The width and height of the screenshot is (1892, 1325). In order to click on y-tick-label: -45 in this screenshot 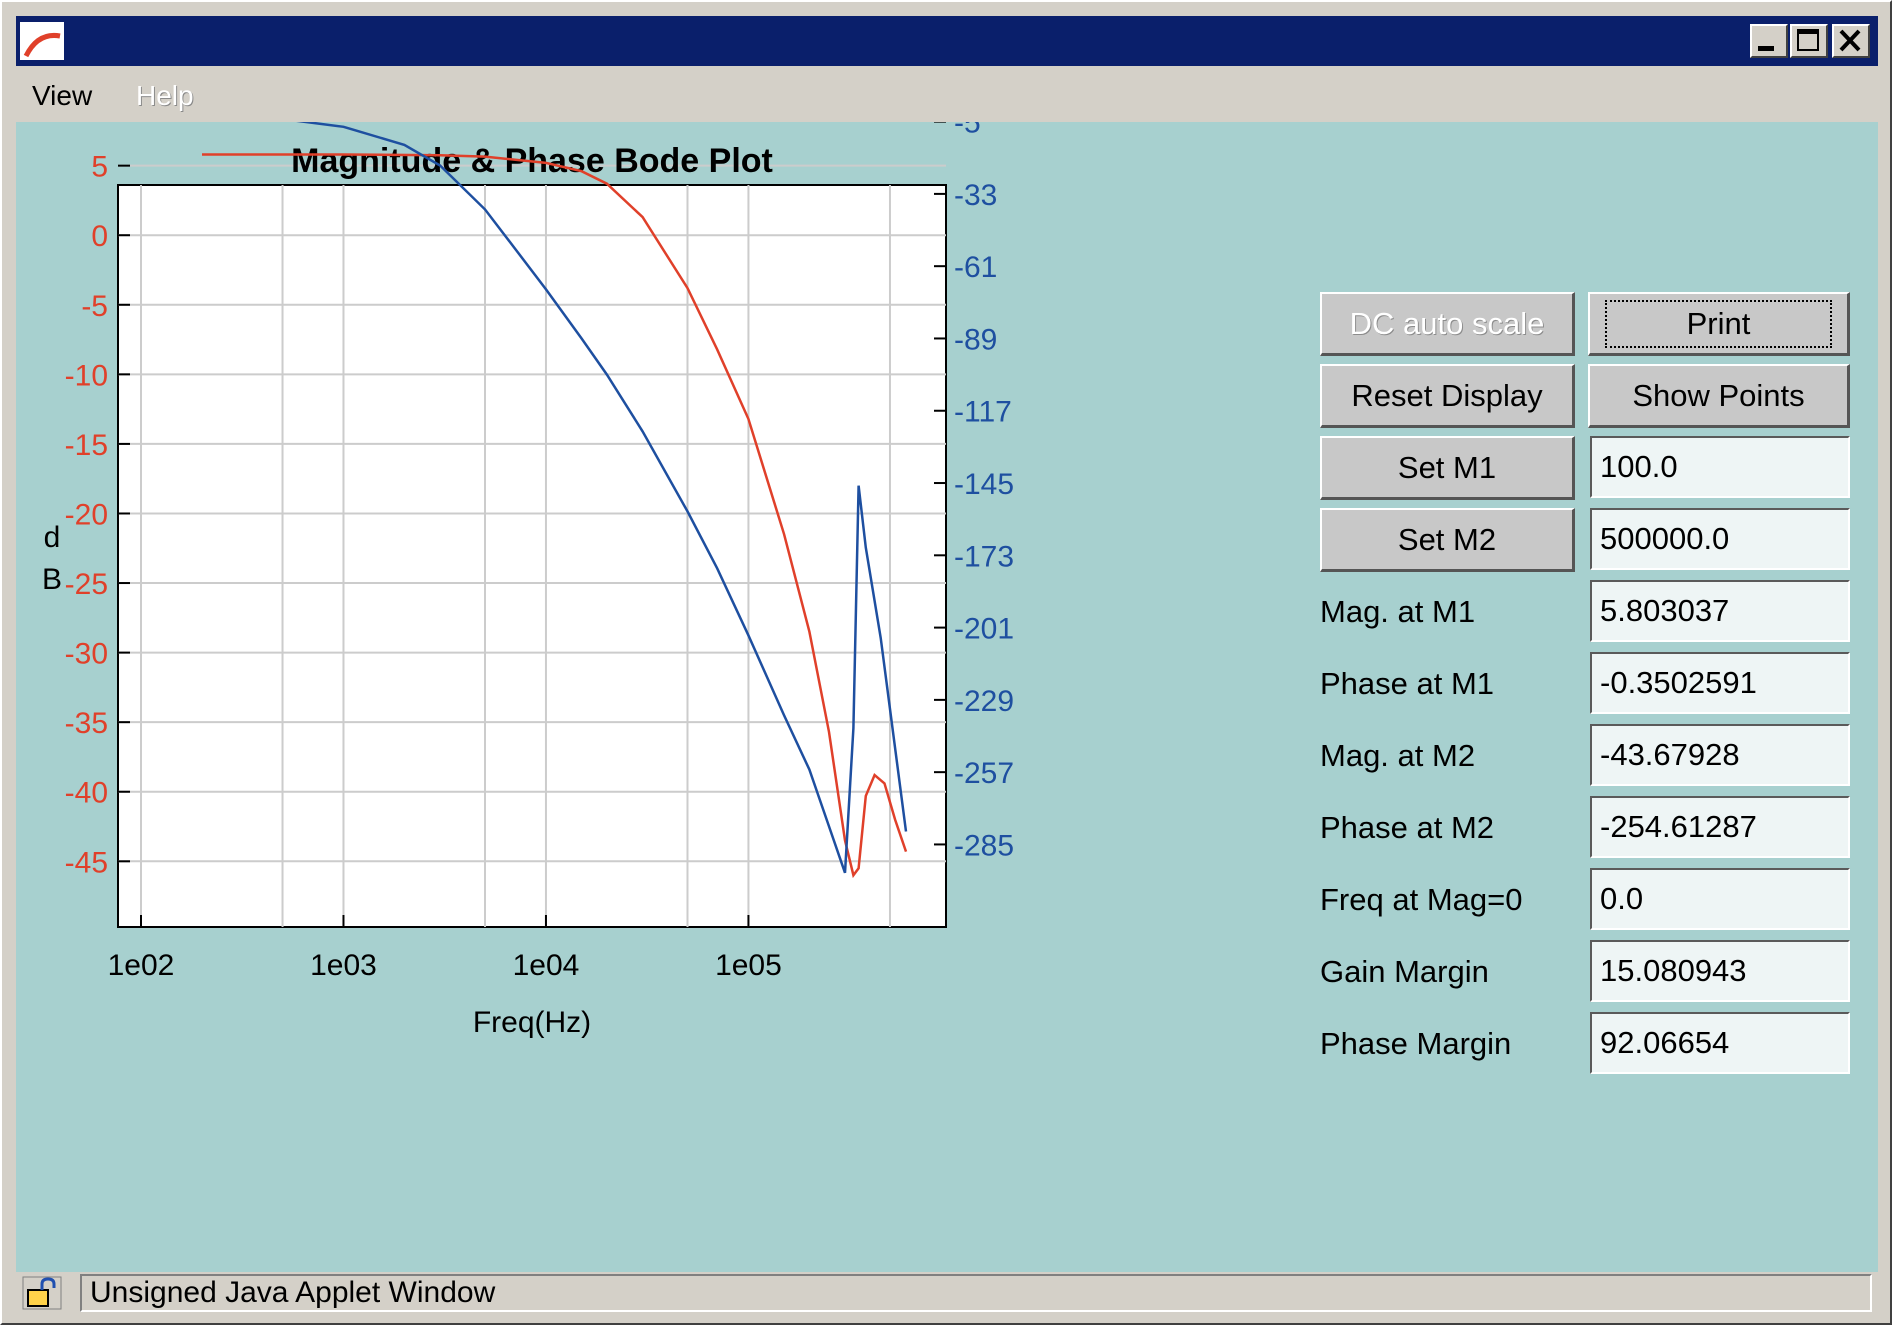, I will do `click(86, 862)`.